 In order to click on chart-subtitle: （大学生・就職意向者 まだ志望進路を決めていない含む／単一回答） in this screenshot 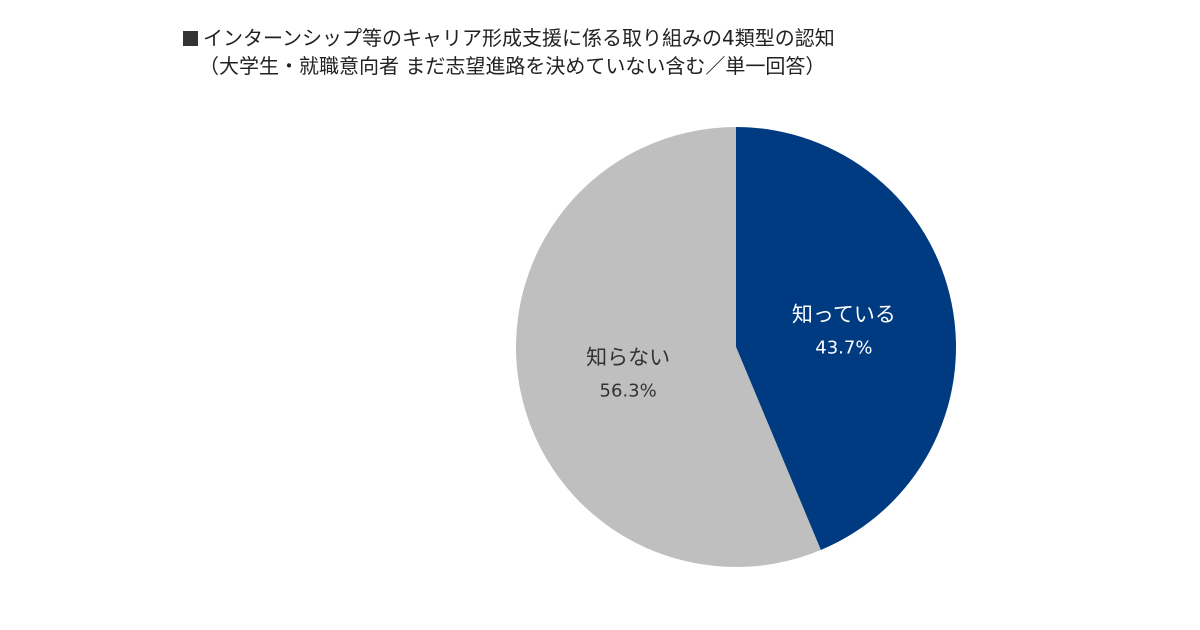, I will do `click(512, 66)`.